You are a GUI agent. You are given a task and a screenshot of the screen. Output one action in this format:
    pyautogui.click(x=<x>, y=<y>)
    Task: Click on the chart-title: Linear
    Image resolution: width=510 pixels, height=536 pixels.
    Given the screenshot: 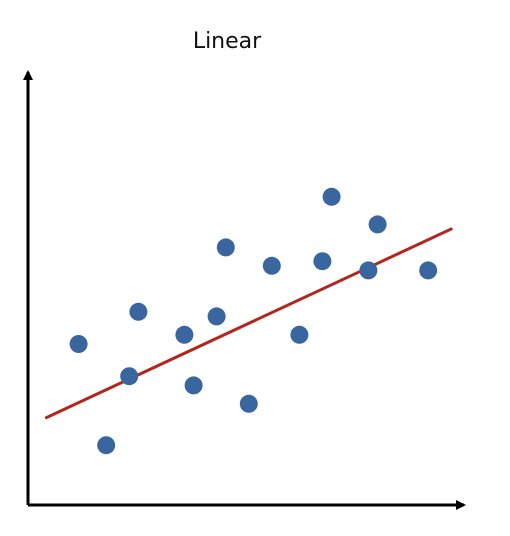 What is the action you would take?
    pyautogui.click(x=227, y=41)
    